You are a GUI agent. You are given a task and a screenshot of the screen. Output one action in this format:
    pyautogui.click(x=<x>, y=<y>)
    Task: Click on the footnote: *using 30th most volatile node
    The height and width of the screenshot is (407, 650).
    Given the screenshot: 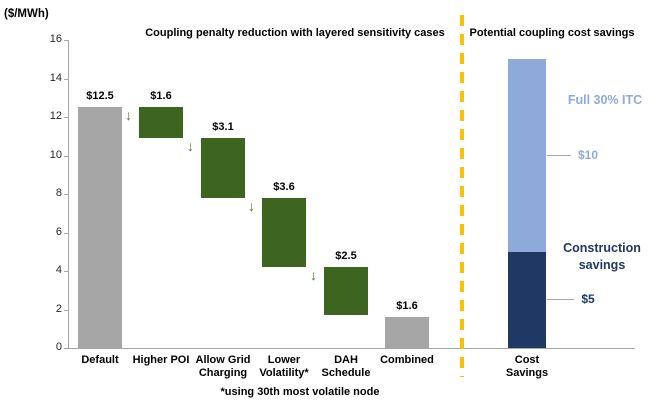 What is the action you would take?
    pyautogui.click(x=300, y=392)
    